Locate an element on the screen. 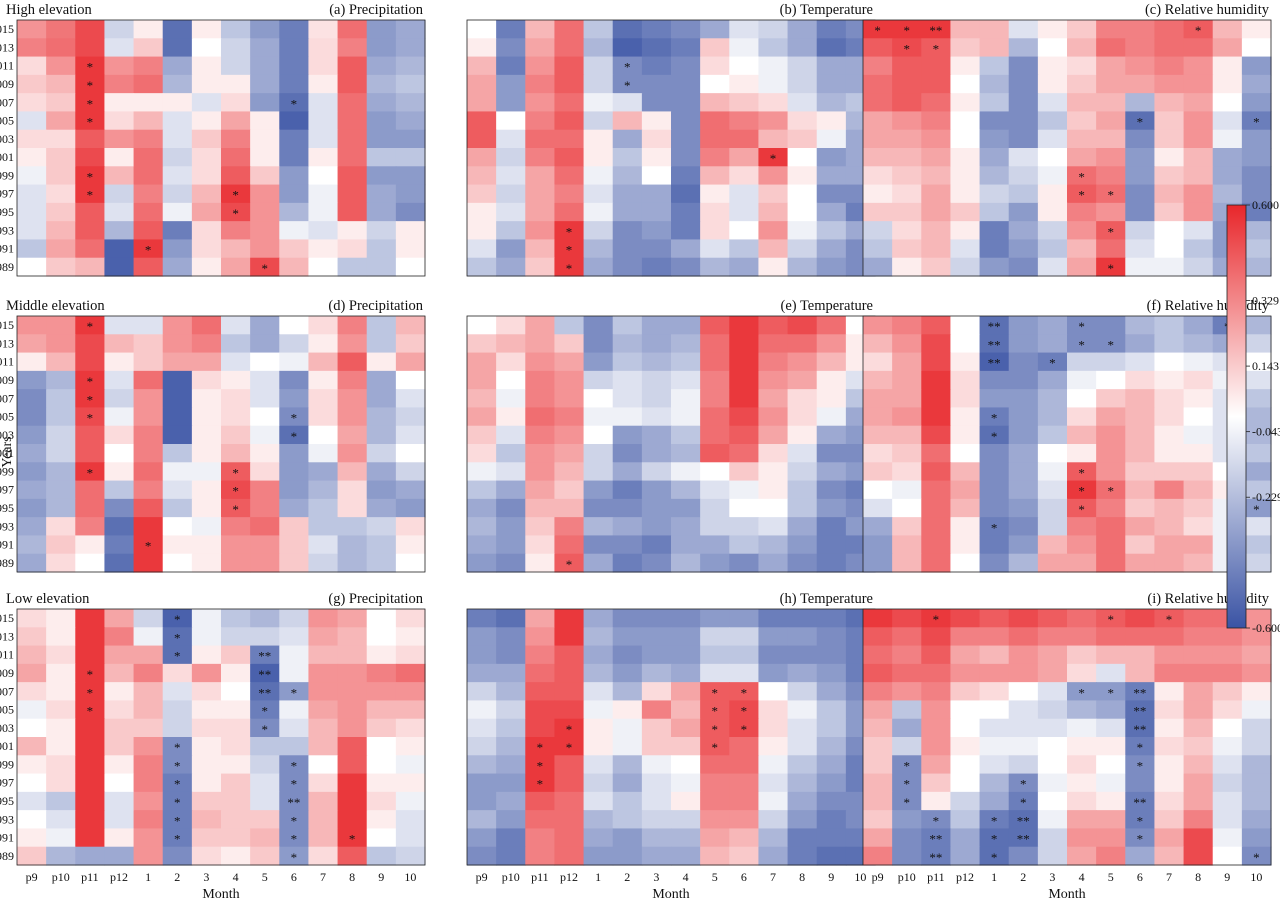  significance-marker: ** is located at coordinates (264, 656).